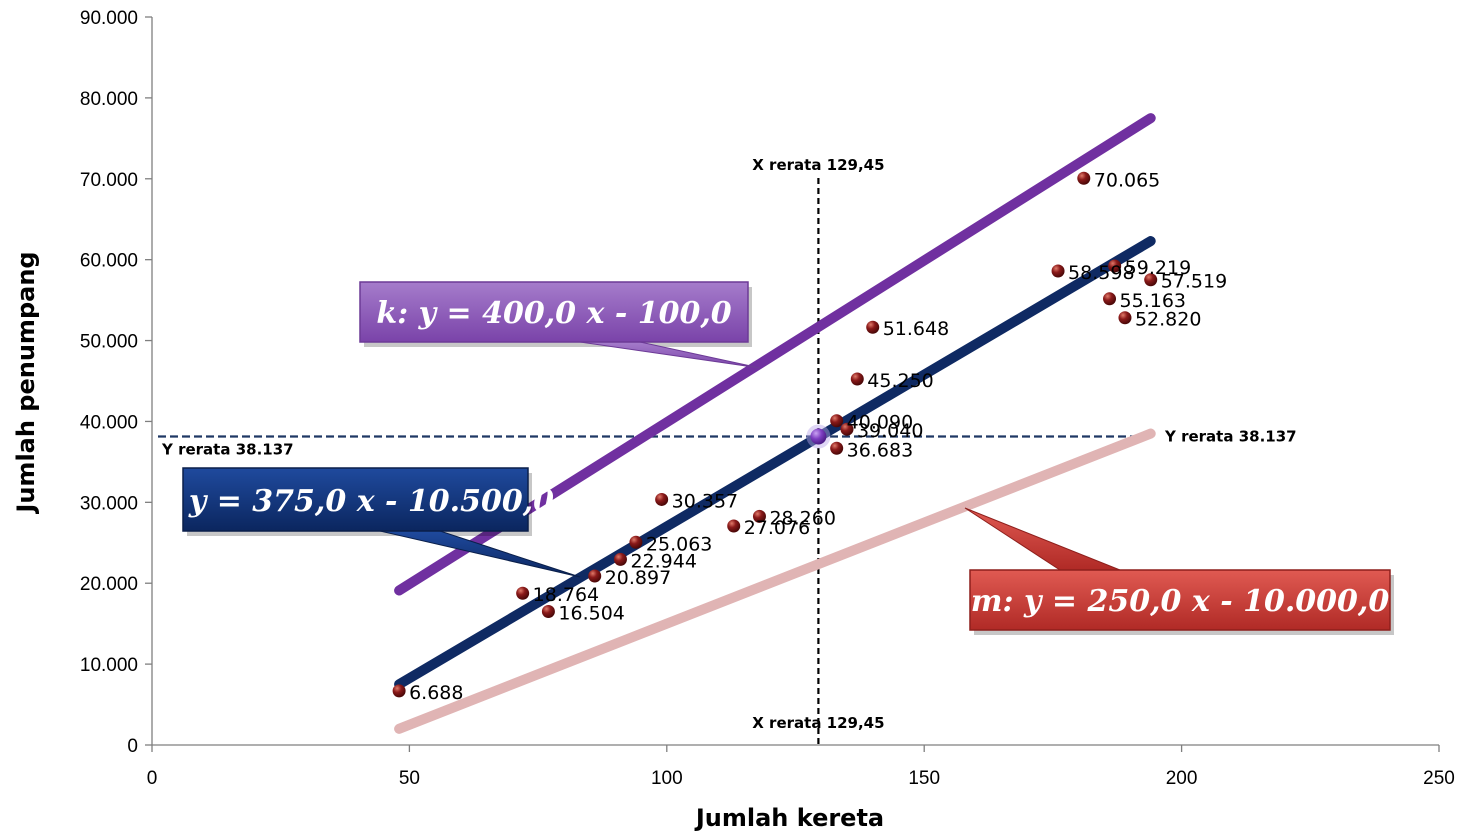 The width and height of the screenshot is (1461, 831). I want to click on data-label: 57.519, so click(1194, 282).